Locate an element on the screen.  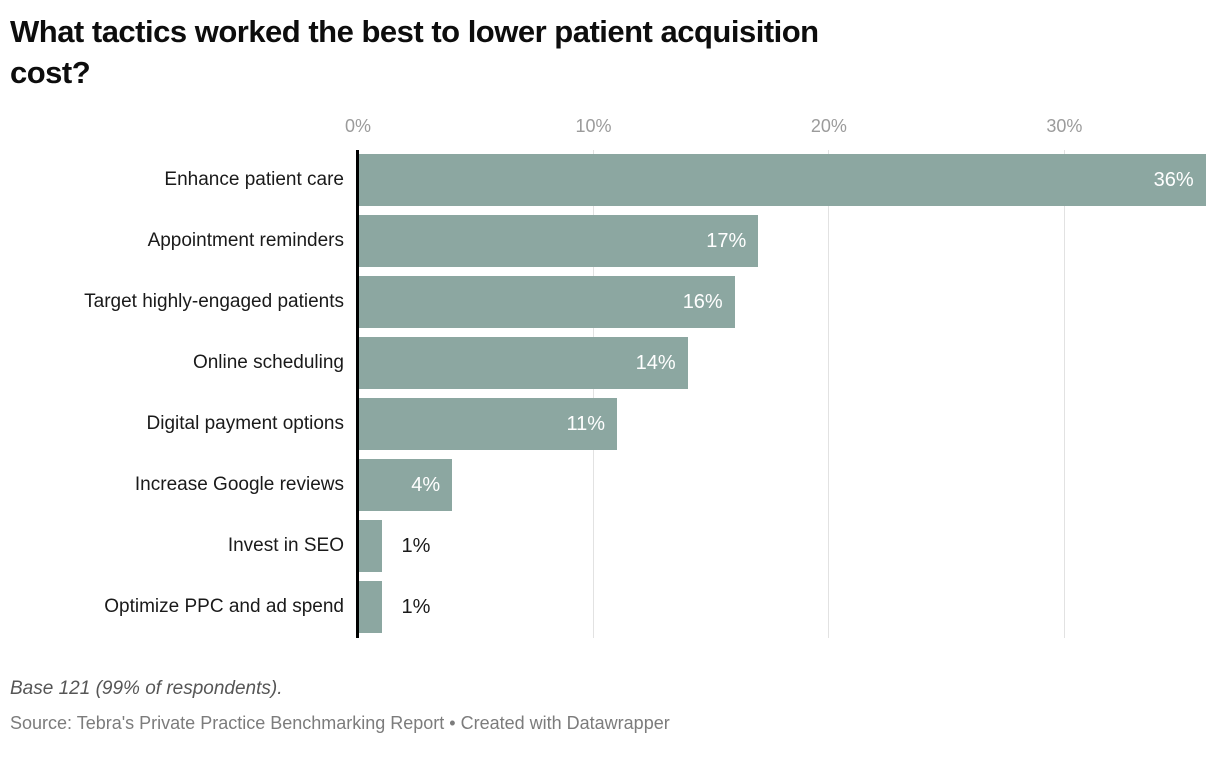
bar-row: Online scheduling 14% is located at coordinates (610, 363).